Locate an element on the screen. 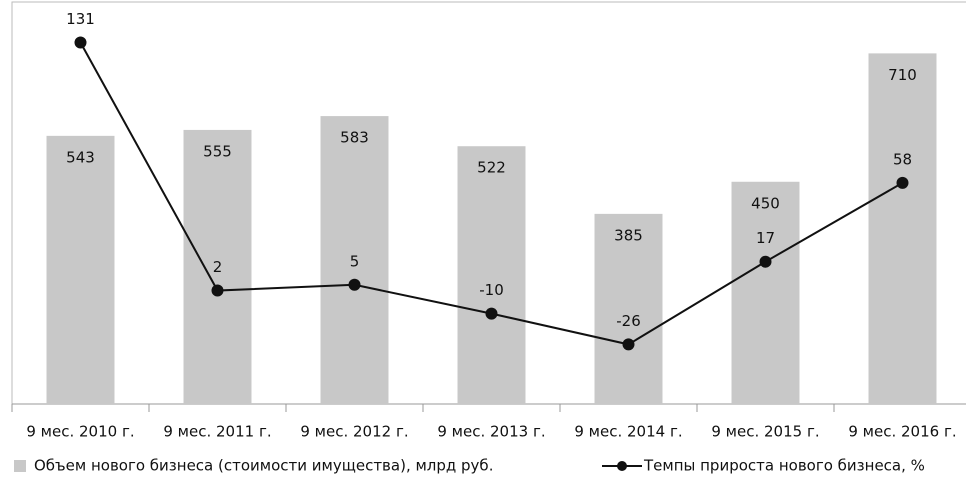 Image resolution: width=966 pixels, height=479 pixels. point-label: 2 is located at coordinates (218, 267).